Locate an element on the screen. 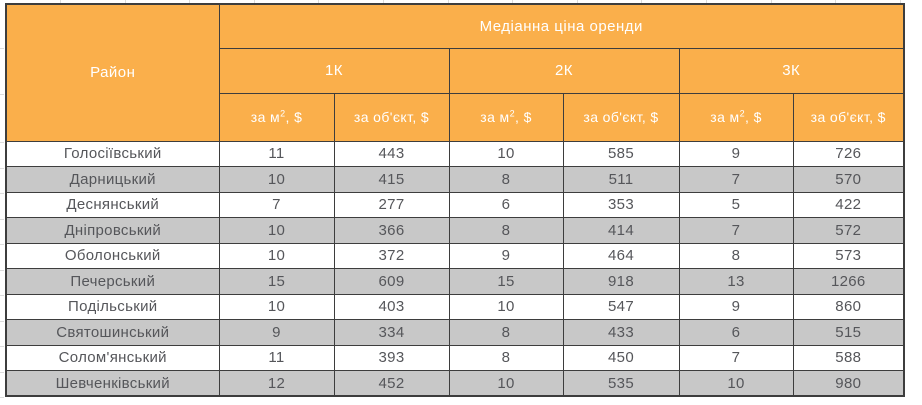  district-cell: Солом'янський is located at coordinates (112, 357).